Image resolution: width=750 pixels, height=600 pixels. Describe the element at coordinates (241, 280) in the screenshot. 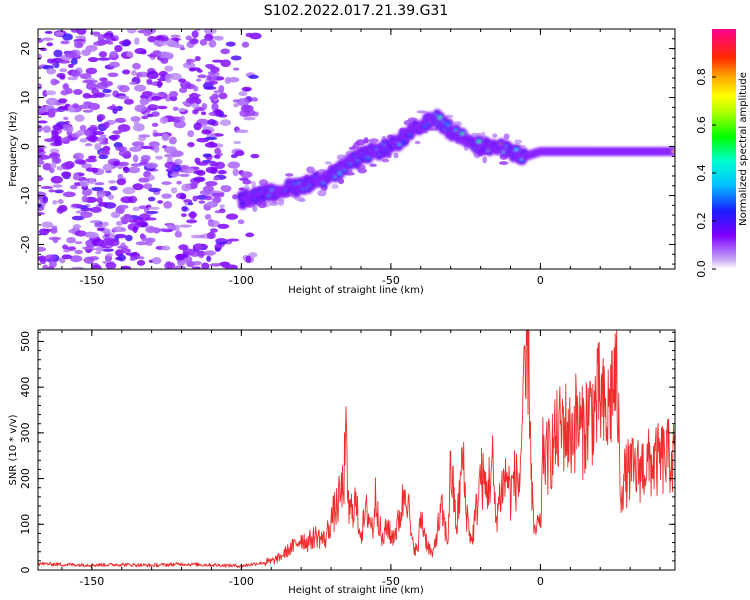

I see `x-tick-label: -100` at that location.